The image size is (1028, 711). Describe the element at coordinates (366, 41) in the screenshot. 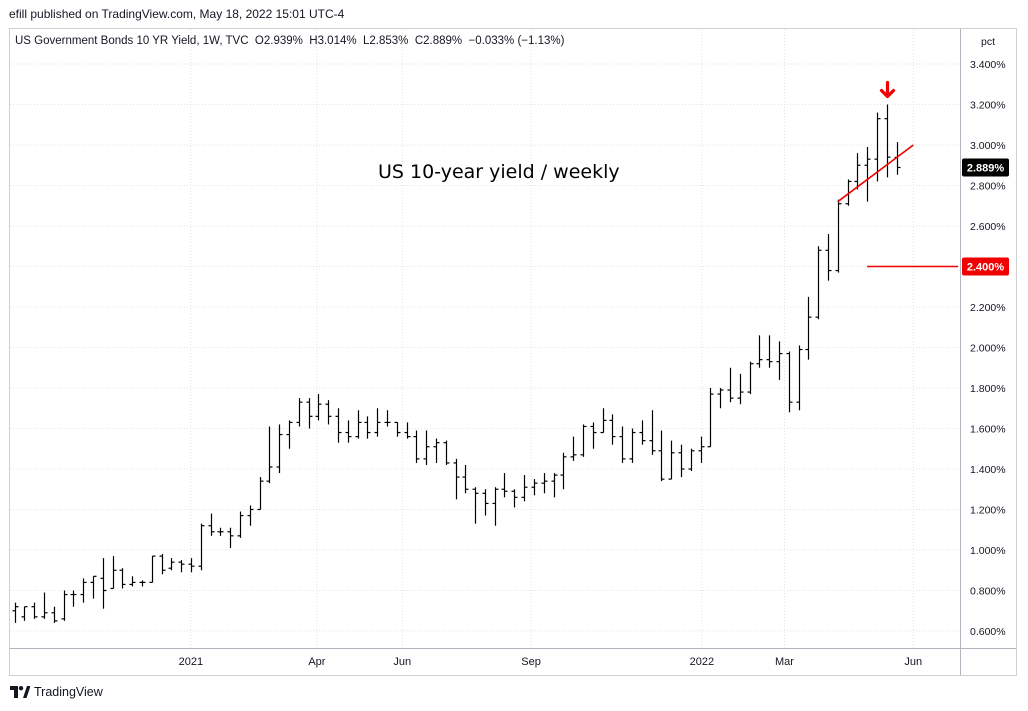

I see `low-label: L` at that location.